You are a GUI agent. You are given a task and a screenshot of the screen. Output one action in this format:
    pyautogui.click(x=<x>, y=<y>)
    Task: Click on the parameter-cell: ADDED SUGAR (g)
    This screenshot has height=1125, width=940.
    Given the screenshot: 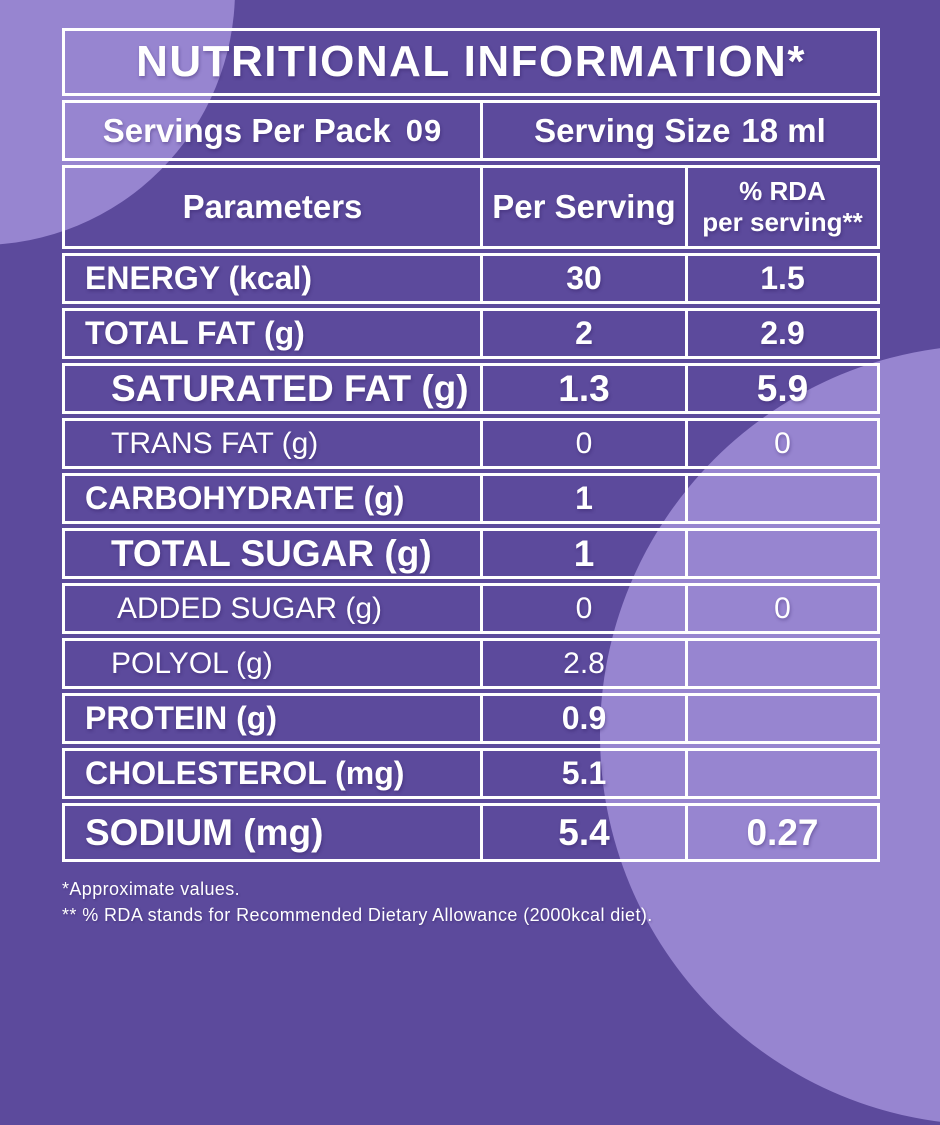 What is the action you would take?
    pyautogui.click(x=272, y=608)
    